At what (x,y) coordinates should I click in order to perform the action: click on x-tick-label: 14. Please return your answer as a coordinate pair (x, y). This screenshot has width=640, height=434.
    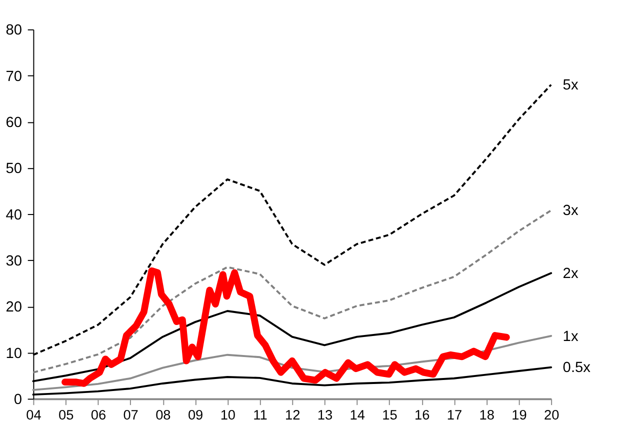
    Looking at the image, I should click on (358, 415).